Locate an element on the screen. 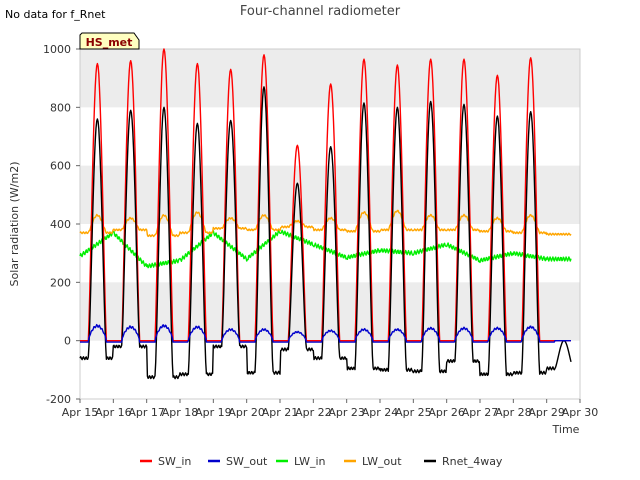 The width and height of the screenshot is (640, 480). x-tick-label: Apr 15 is located at coordinates (80, 412).